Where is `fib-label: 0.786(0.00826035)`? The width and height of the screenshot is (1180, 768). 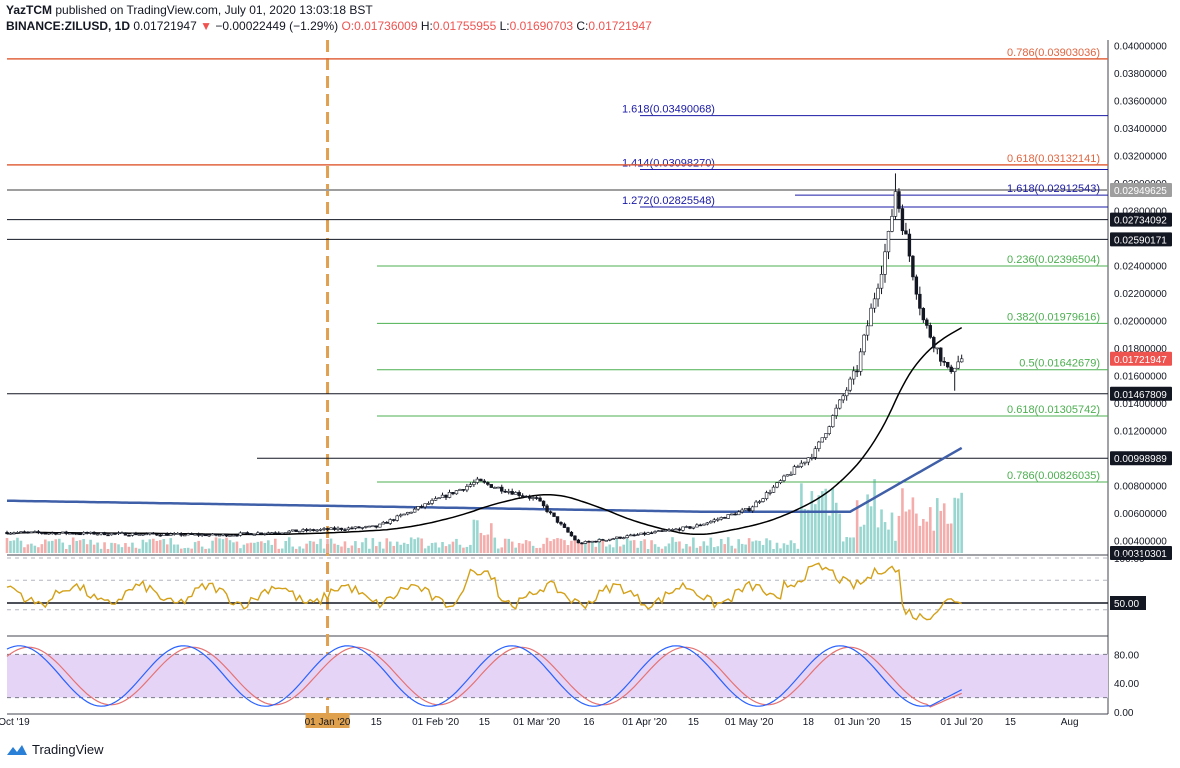 fib-label: 0.786(0.00826035) is located at coordinates (1053, 476).